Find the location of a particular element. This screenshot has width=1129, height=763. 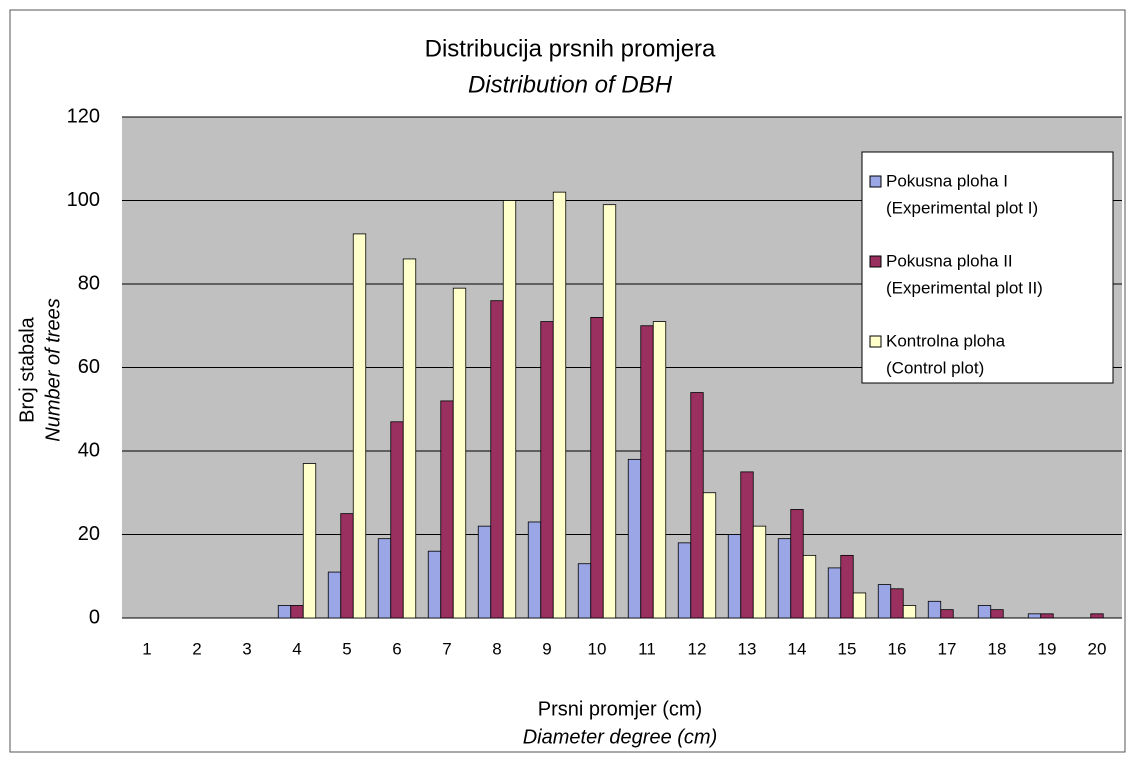

x-tick-label: 13 is located at coordinates (747, 648).